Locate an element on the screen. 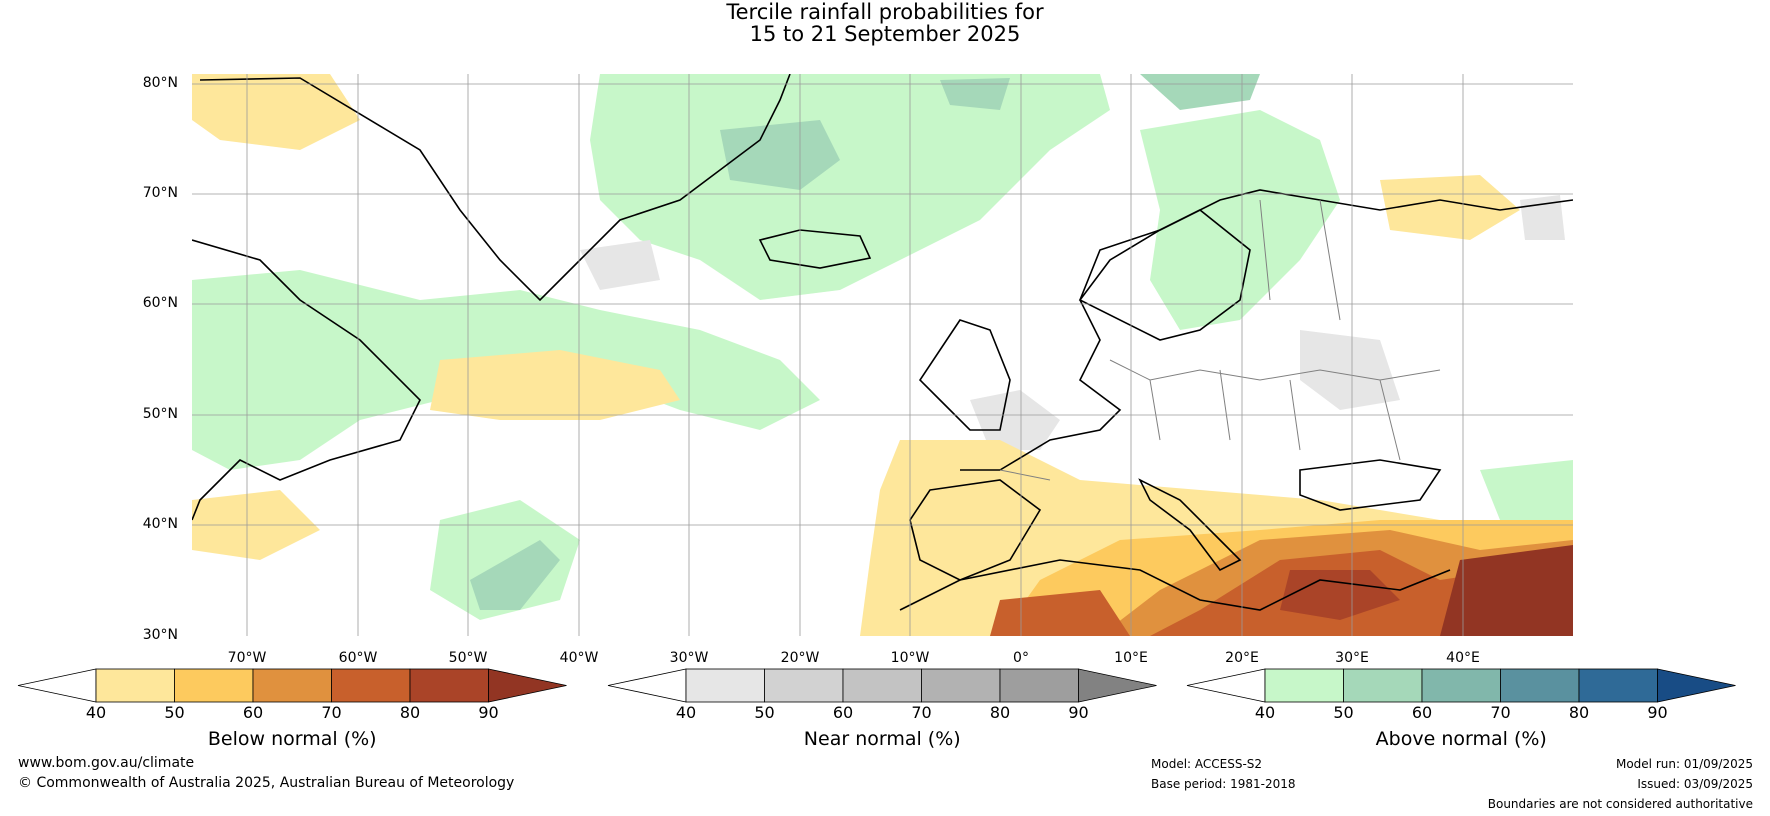 The image size is (1770, 816). colorbars is located at coordinates (876, 685).